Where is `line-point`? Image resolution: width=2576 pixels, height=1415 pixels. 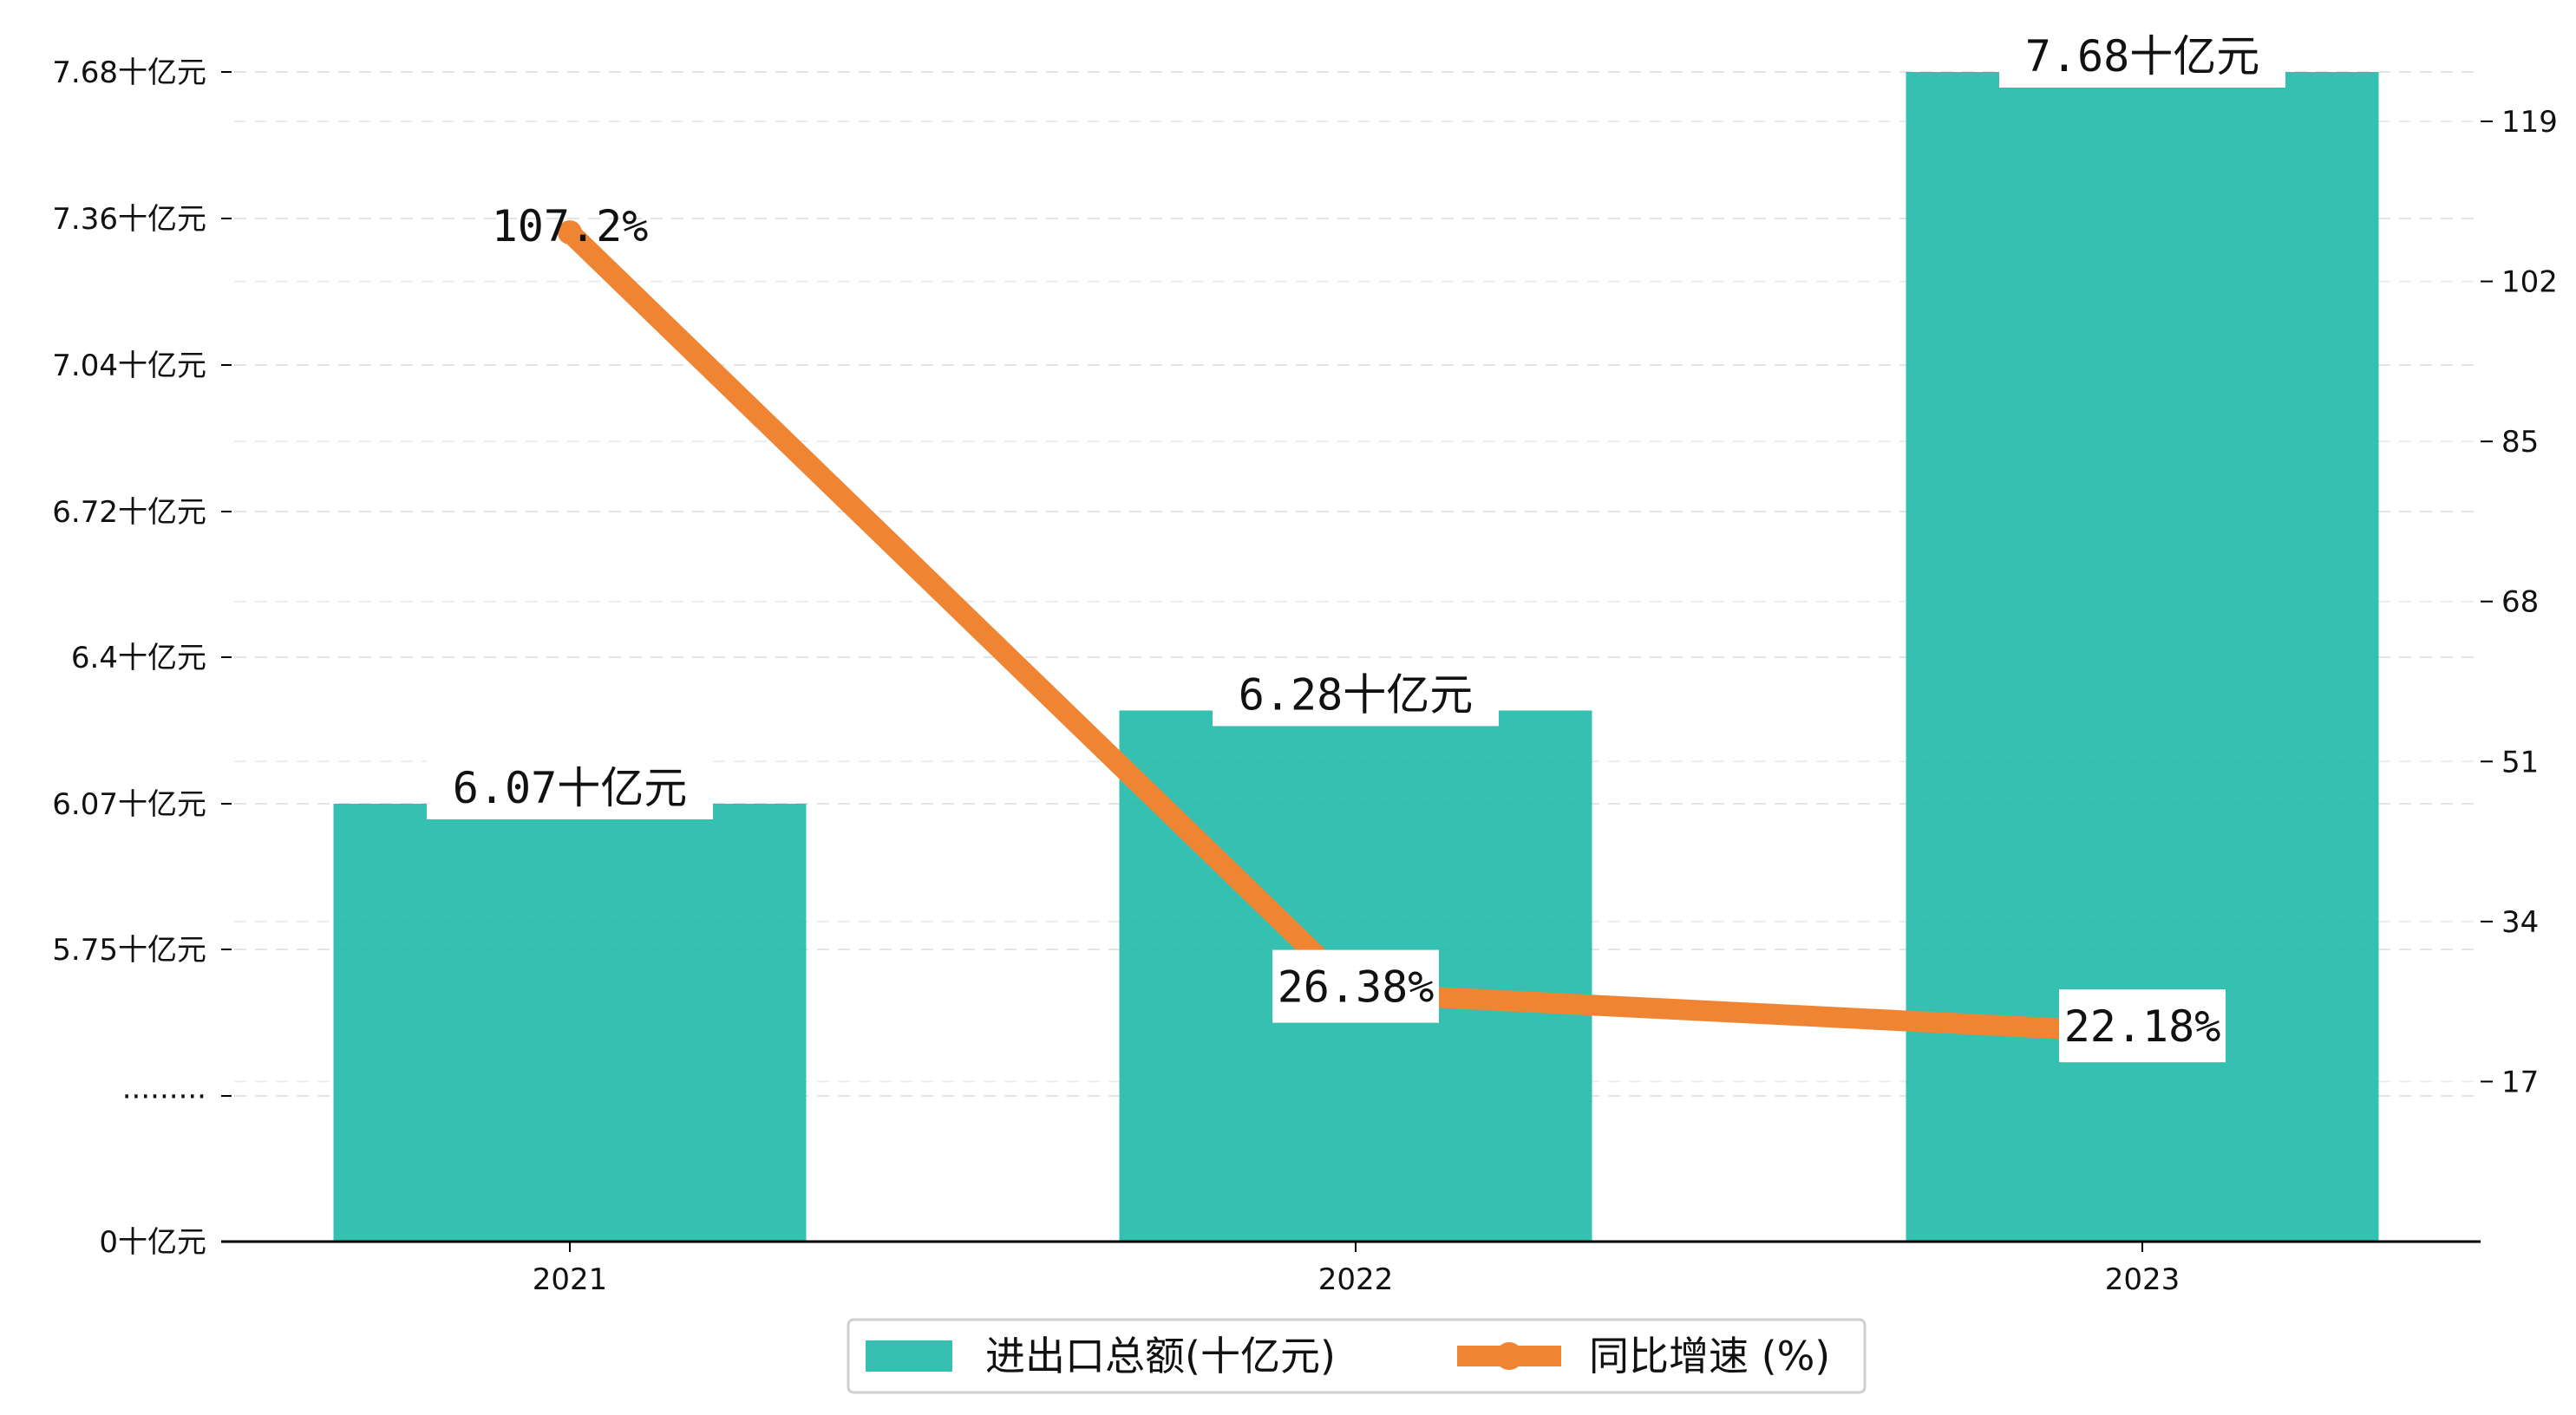 line-point is located at coordinates (570, 232).